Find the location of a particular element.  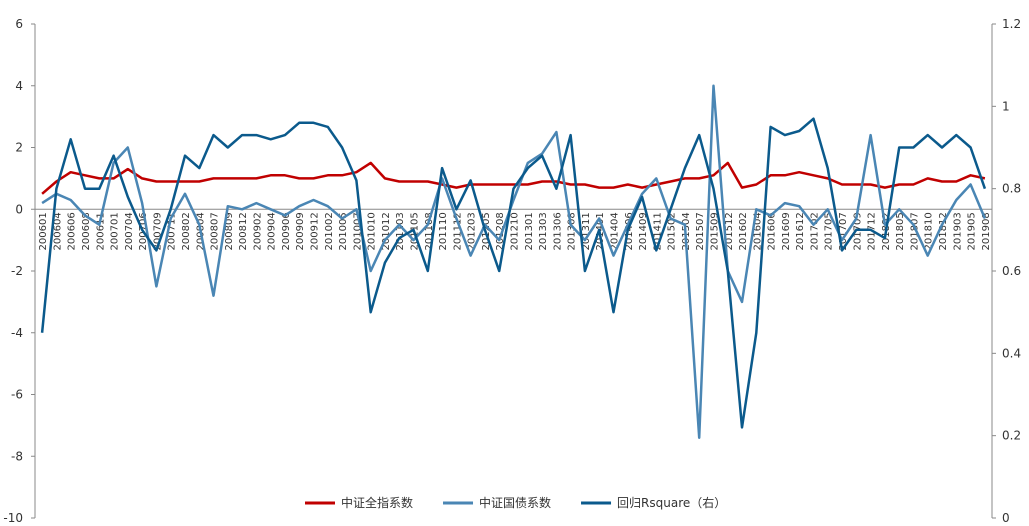

x-tick-label: 201406 is located at coordinates (629, 231).